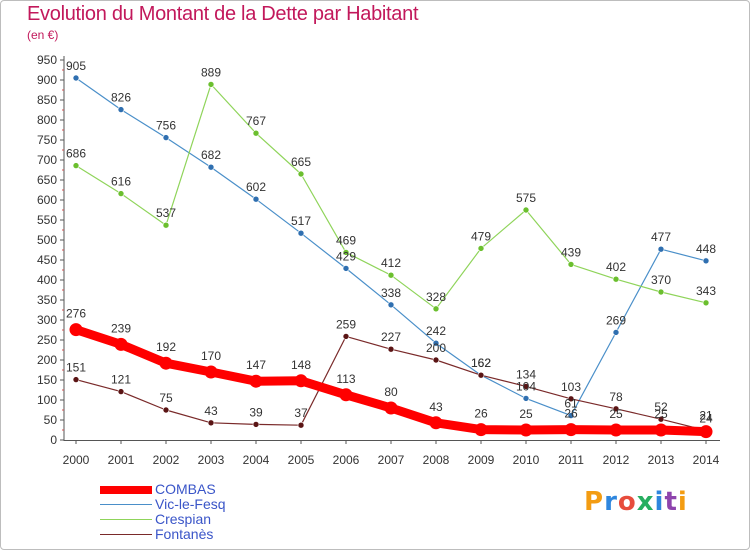  What do you see at coordinates (436, 348) in the screenshot?
I see `data-label: 200` at bounding box center [436, 348].